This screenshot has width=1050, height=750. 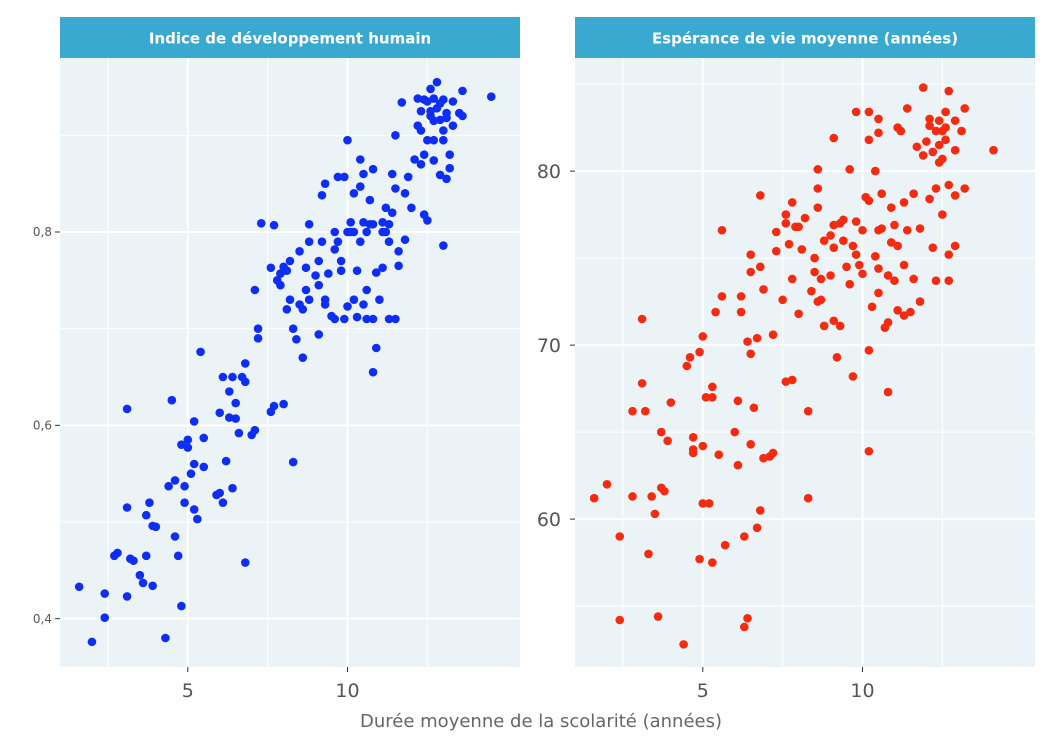 I want to click on y-tick-label: 0,4, so click(x=42, y=619).